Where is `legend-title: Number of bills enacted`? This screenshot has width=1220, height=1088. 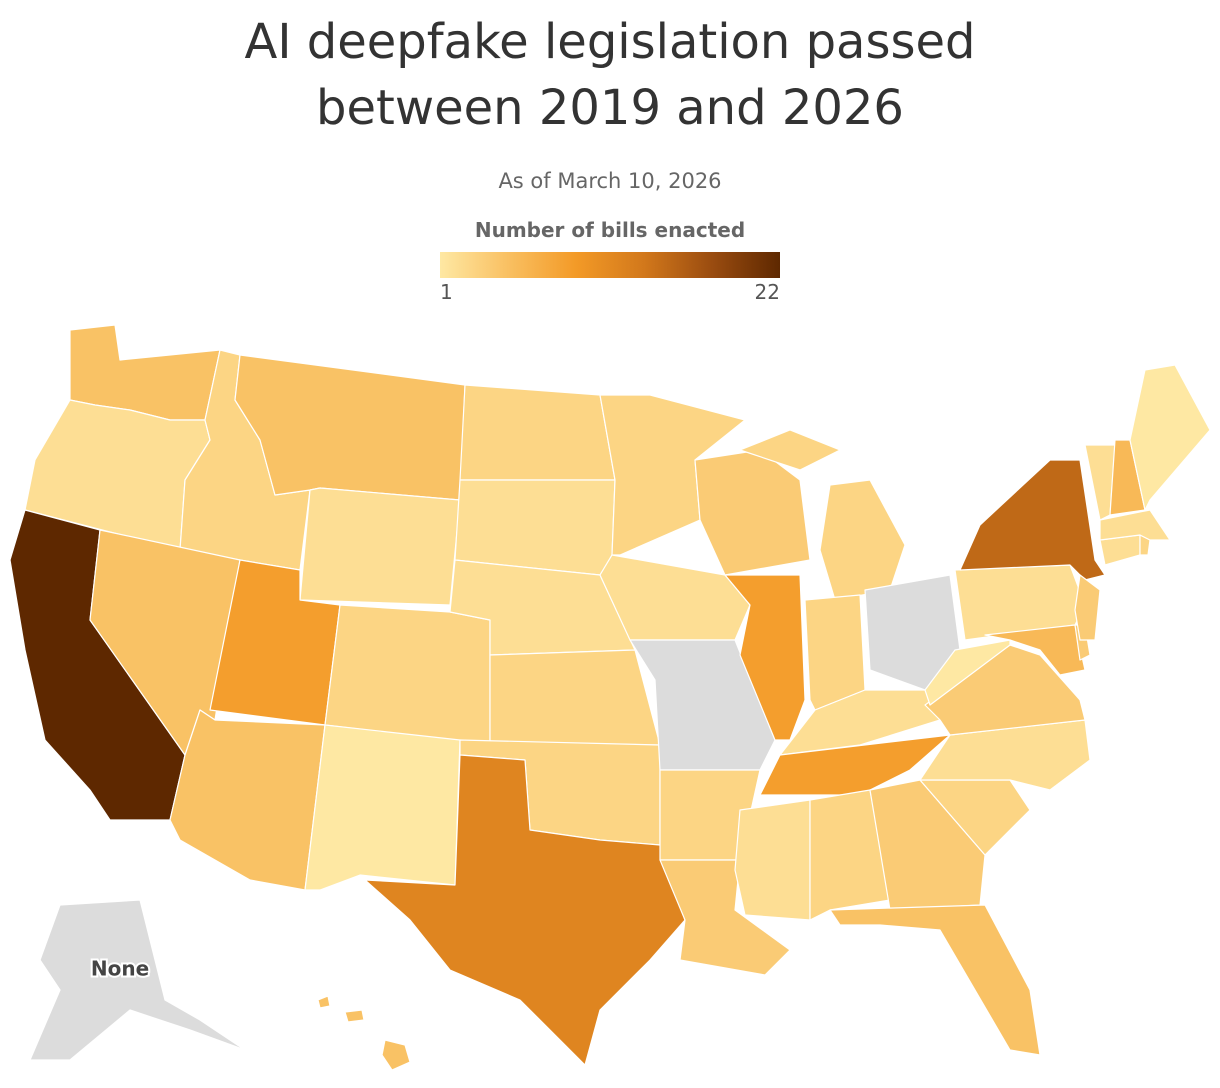 legend-title: Number of bills enacted is located at coordinates (610, 230).